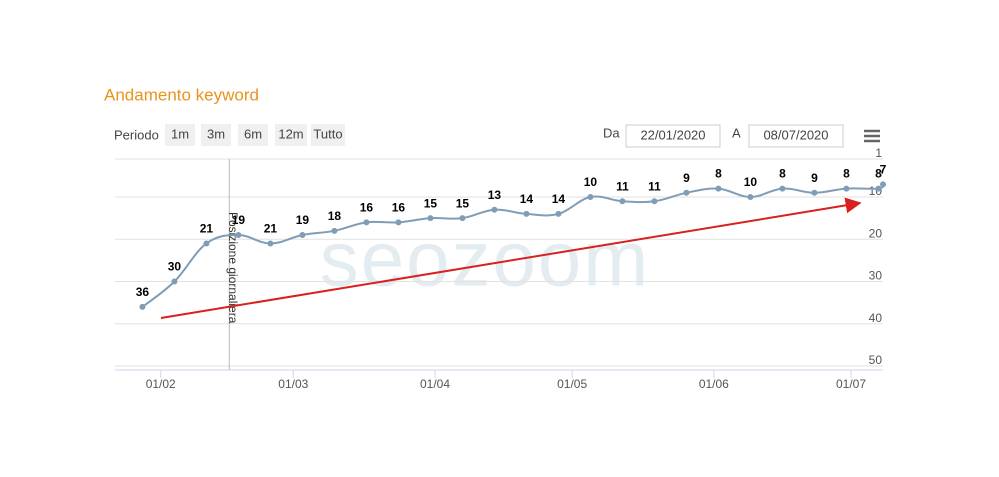 This screenshot has width=999, height=477. Describe the element at coordinates (143, 292) in the screenshot. I see `data-label: 36` at that location.